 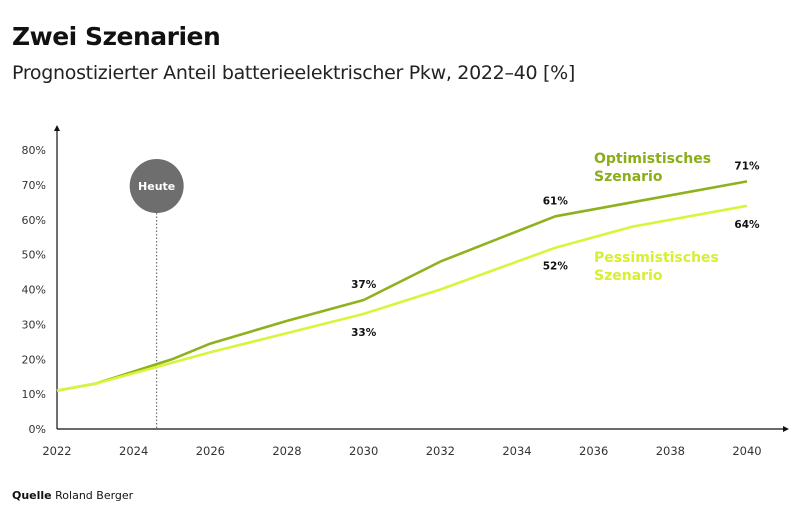 What do you see at coordinates (747, 225) in the screenshot?
I see `data-label: 64%` at bounding box center [747, 225].